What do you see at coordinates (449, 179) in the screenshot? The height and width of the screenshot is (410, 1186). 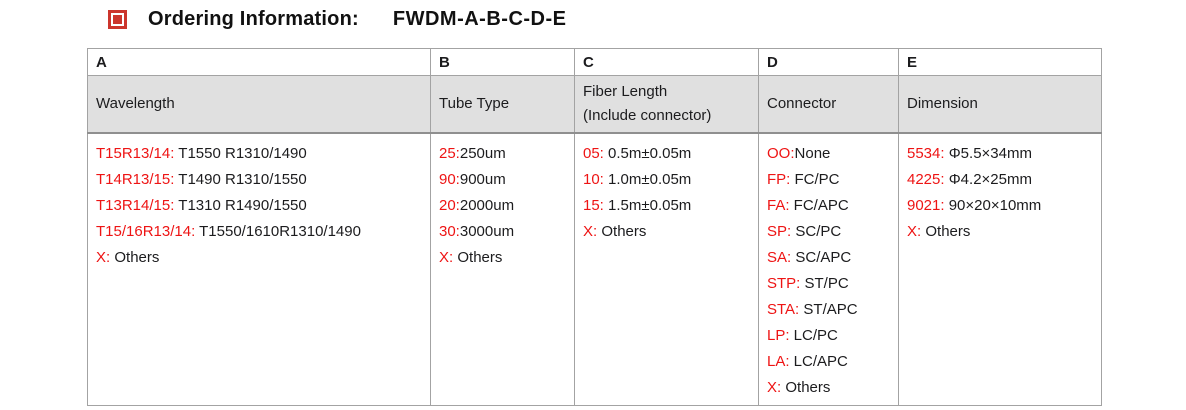 I see `option-code: 90:` at bounding box center [449, 179].